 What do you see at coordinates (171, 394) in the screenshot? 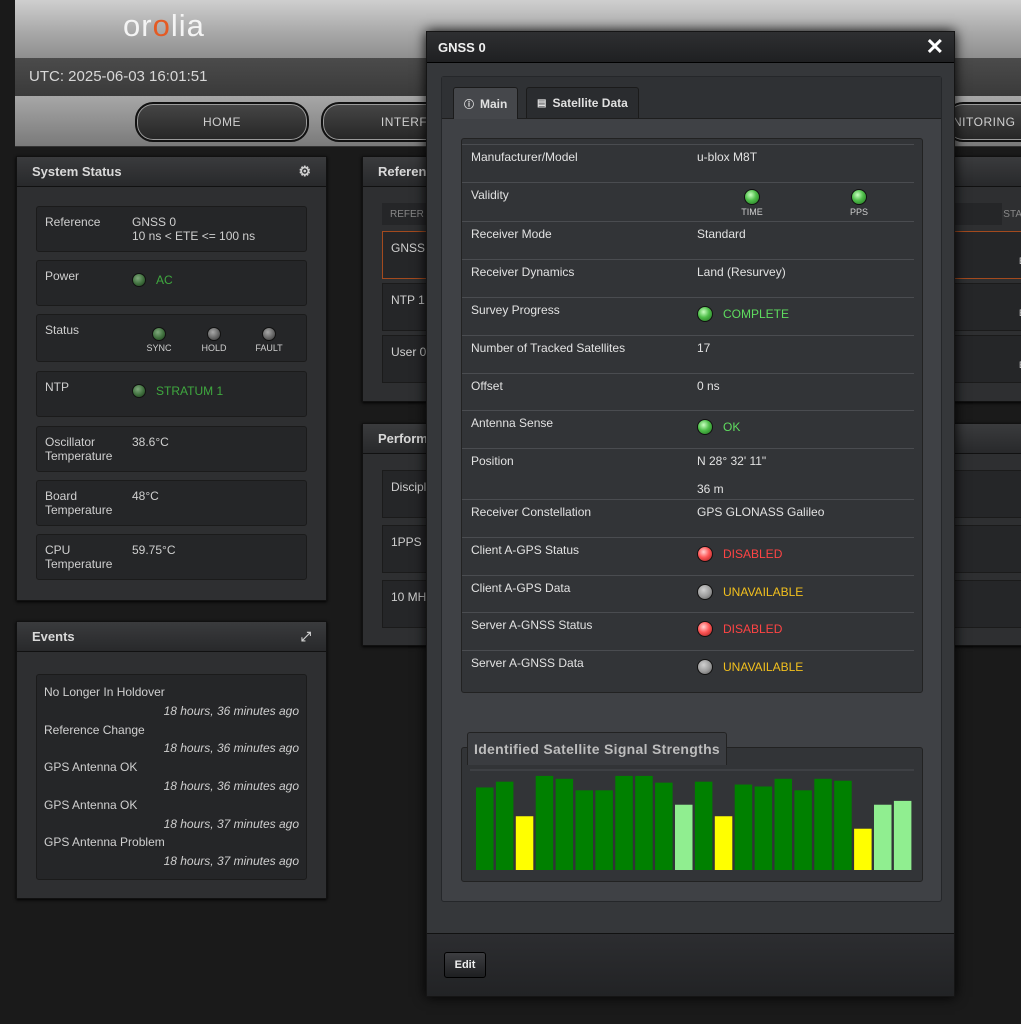
I see `status-row-ntp: NTP STRATUM 1` at bounding box center [171, 394].